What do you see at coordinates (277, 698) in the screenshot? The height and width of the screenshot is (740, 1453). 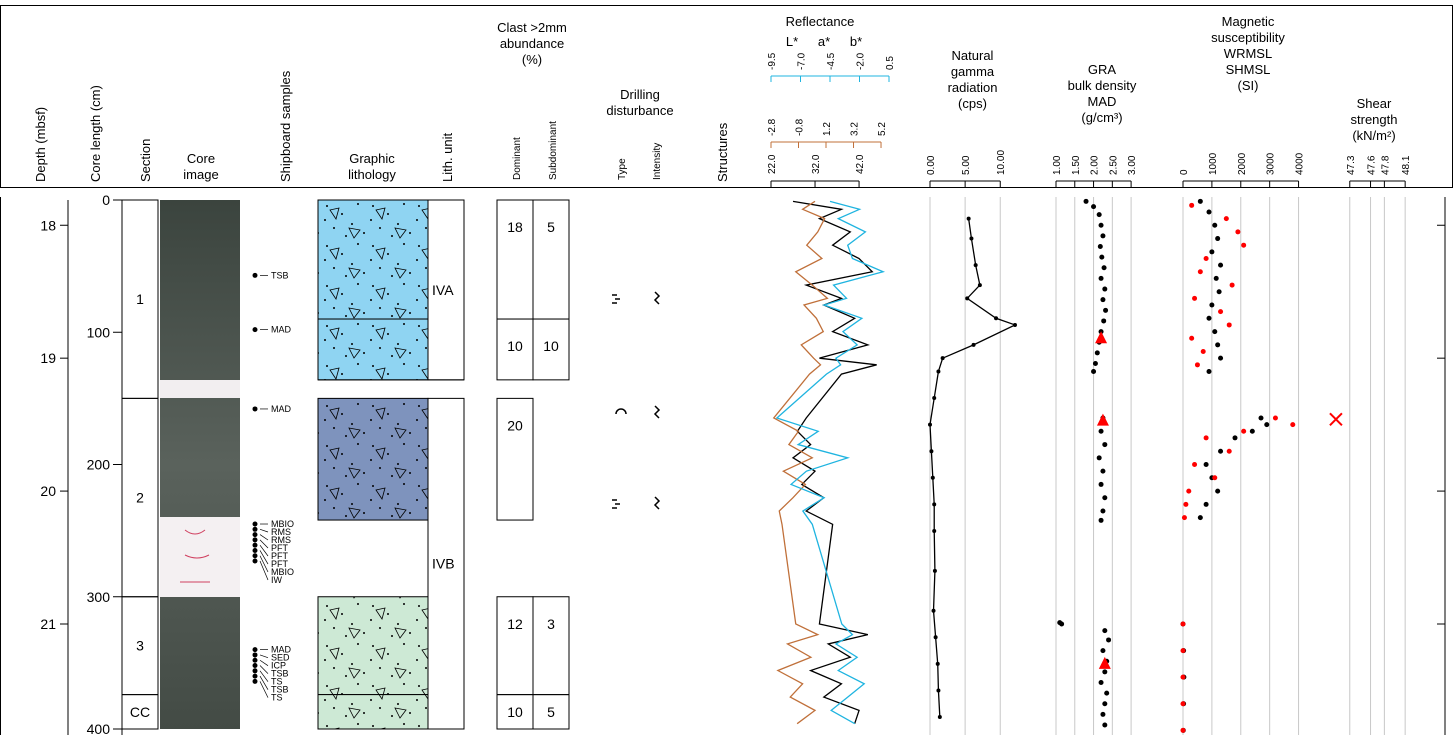 I see `sample-label: TS` at bounding box center [277, 698].